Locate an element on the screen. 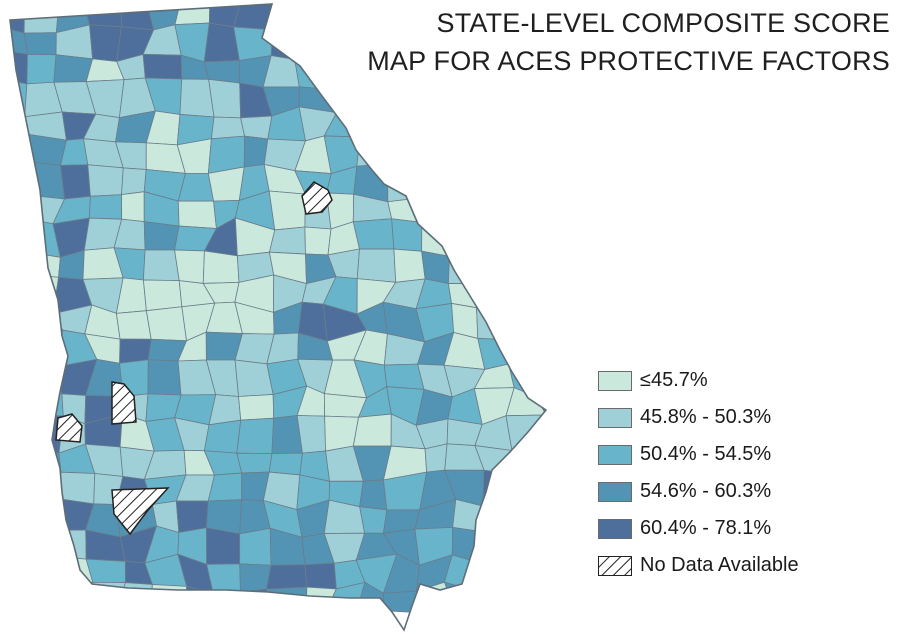  map-title-line-1: STATE-LEVEL COMPOSITE SCORE is located at coordinates (663, 23).